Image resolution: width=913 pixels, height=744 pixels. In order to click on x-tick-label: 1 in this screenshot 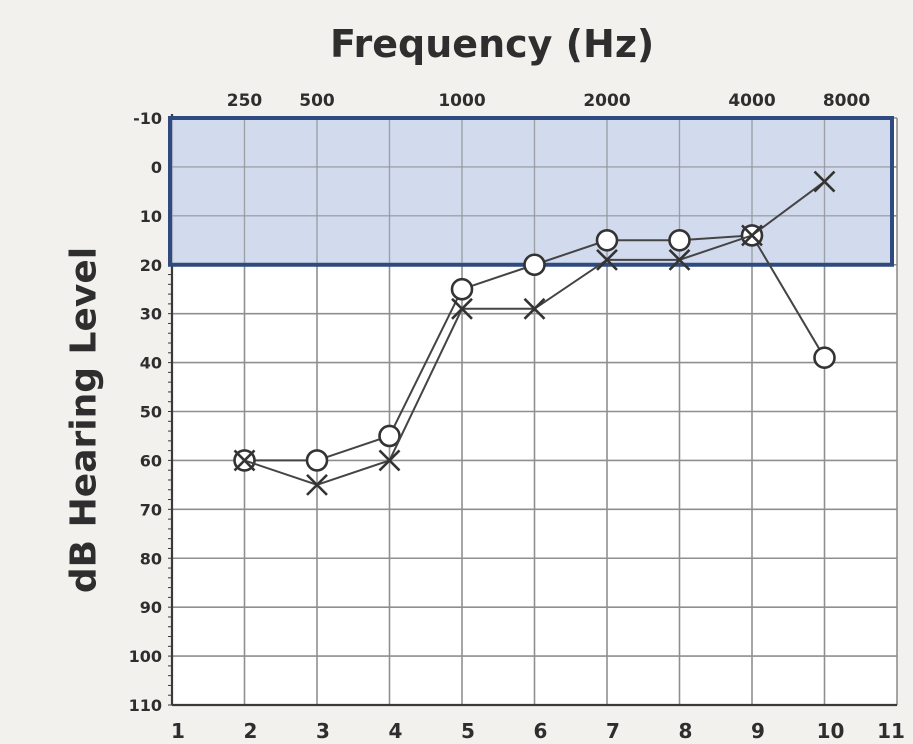, I will do `click(178, 731)`.